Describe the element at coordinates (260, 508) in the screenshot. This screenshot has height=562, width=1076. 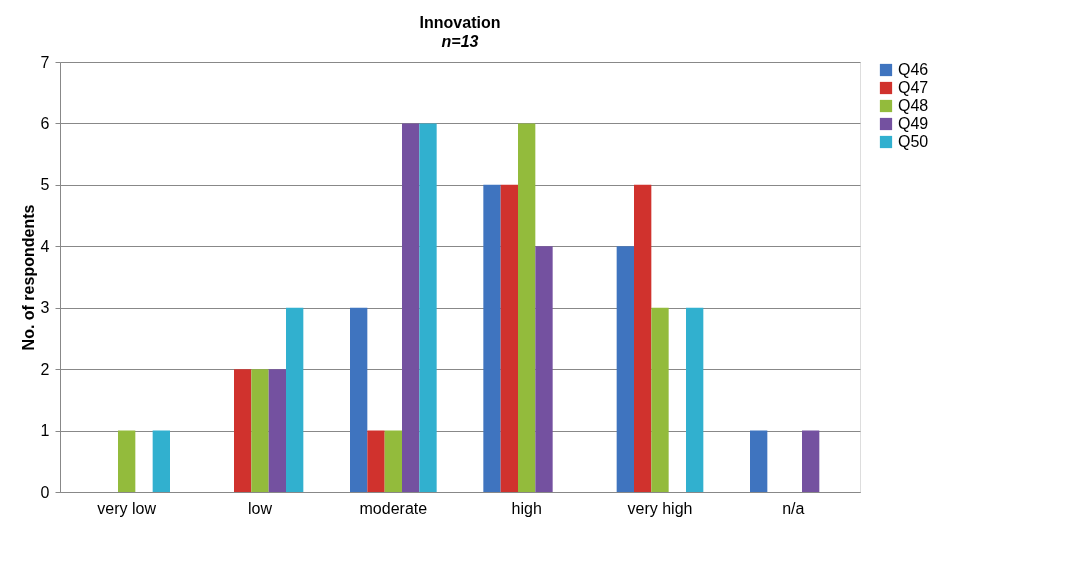
I see `x-tick-label: low` at that location.